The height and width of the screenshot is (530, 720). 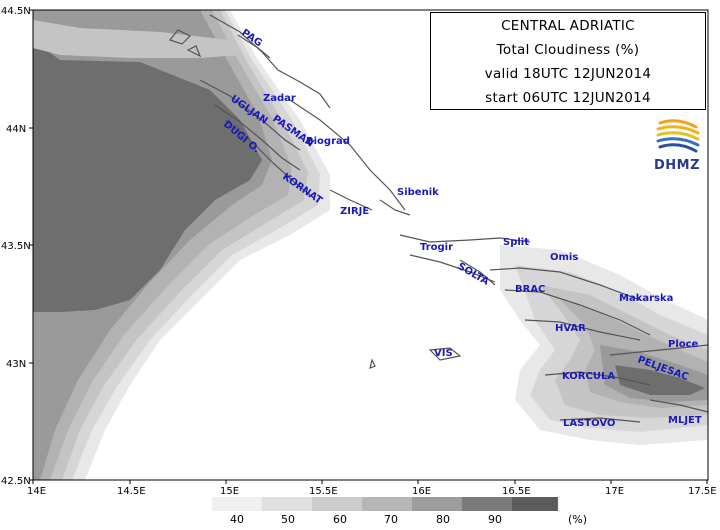 What do you see at coordinates (16, 129) in the screenshot?
I see `lat-tick-label: 44N` at bounding box center [16, 129].